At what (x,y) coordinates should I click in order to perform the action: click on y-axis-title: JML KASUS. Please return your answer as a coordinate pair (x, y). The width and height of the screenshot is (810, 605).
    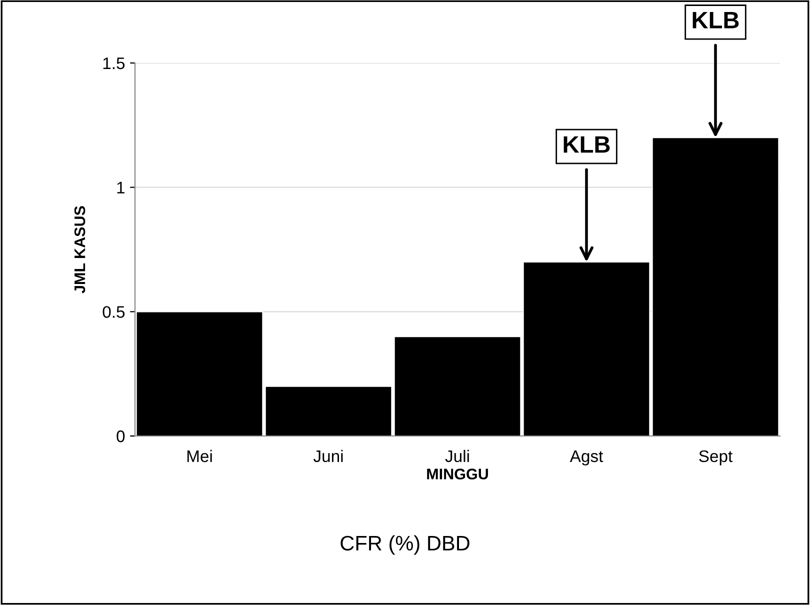
    Looking at the image, I should click on (80, 250).